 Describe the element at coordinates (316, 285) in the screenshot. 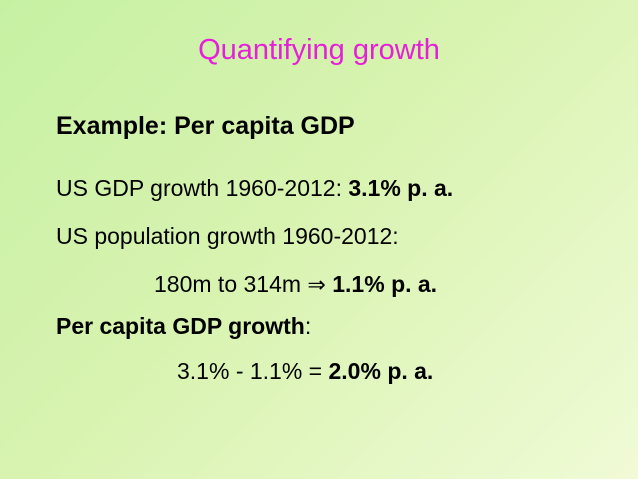

I see `implies-arrow-icon: ⇒` at that location.